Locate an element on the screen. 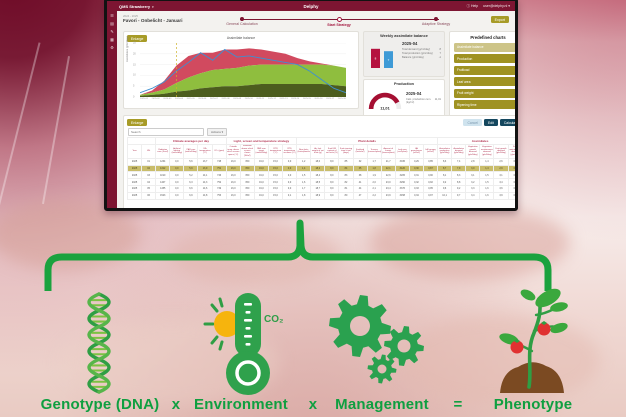 Image resolution: width=626 pixels, height=417 pixels. help-link: ⓘ Help is located at coordinates (472, 5).